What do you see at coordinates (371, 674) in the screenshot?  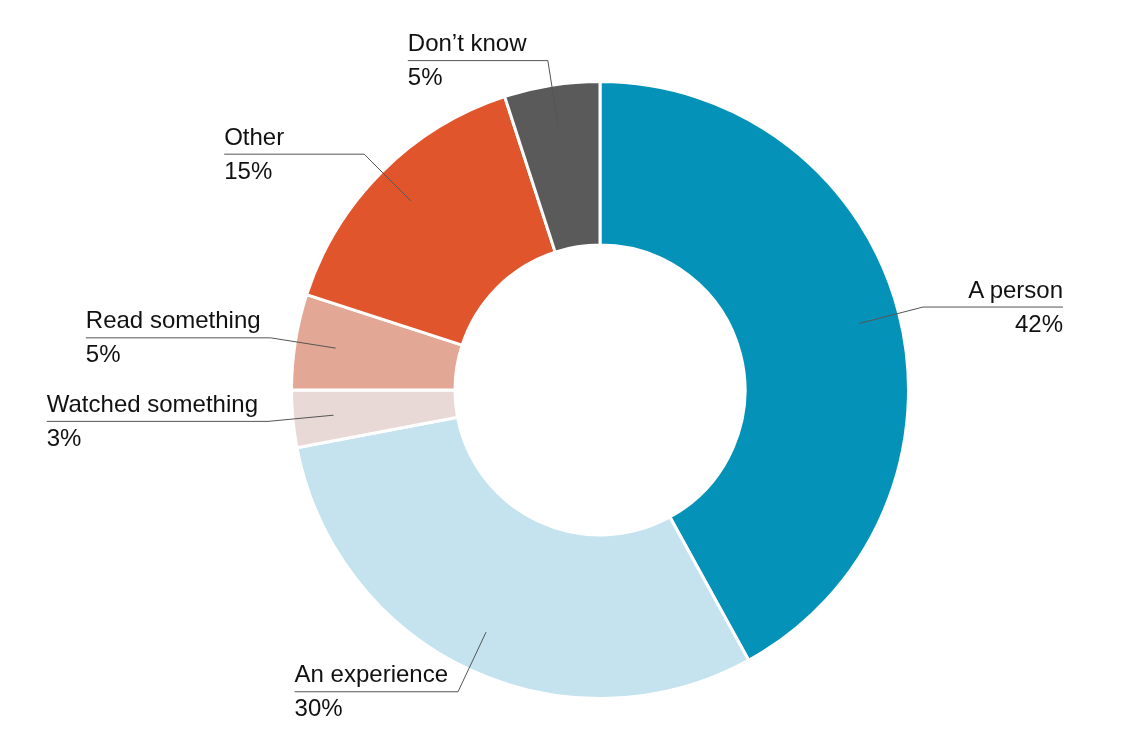 I see `slice-label: An experience` at bounding box center [371, 674].